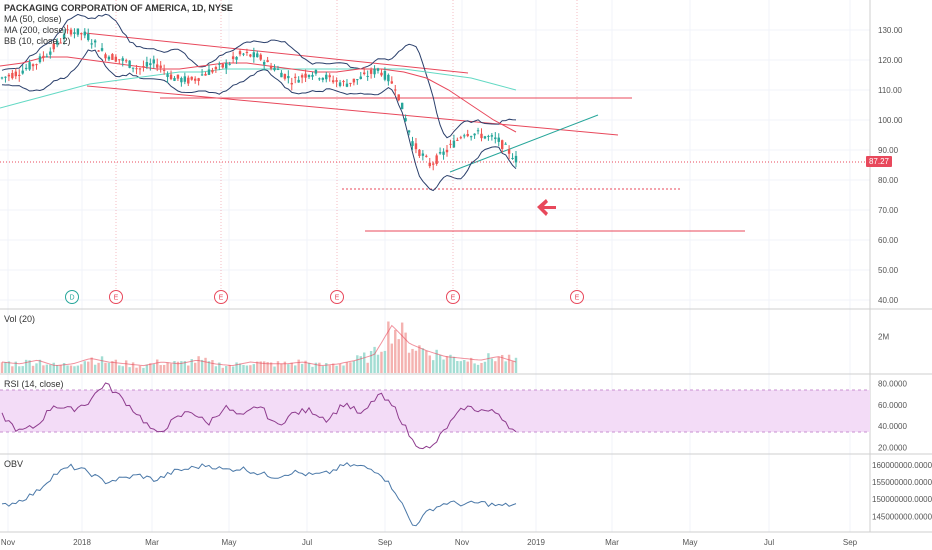 The image size is (932, 550). Describe the element at coordinates (82, 542) in the screenshot. I see `time-tick-label: 2018` at that location.